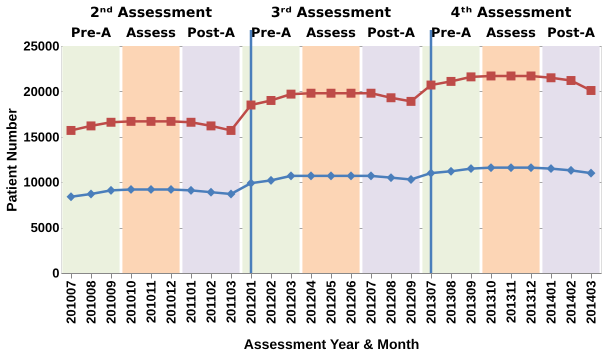  I want to click on x-tick-label: 201312, so click(531, 302).